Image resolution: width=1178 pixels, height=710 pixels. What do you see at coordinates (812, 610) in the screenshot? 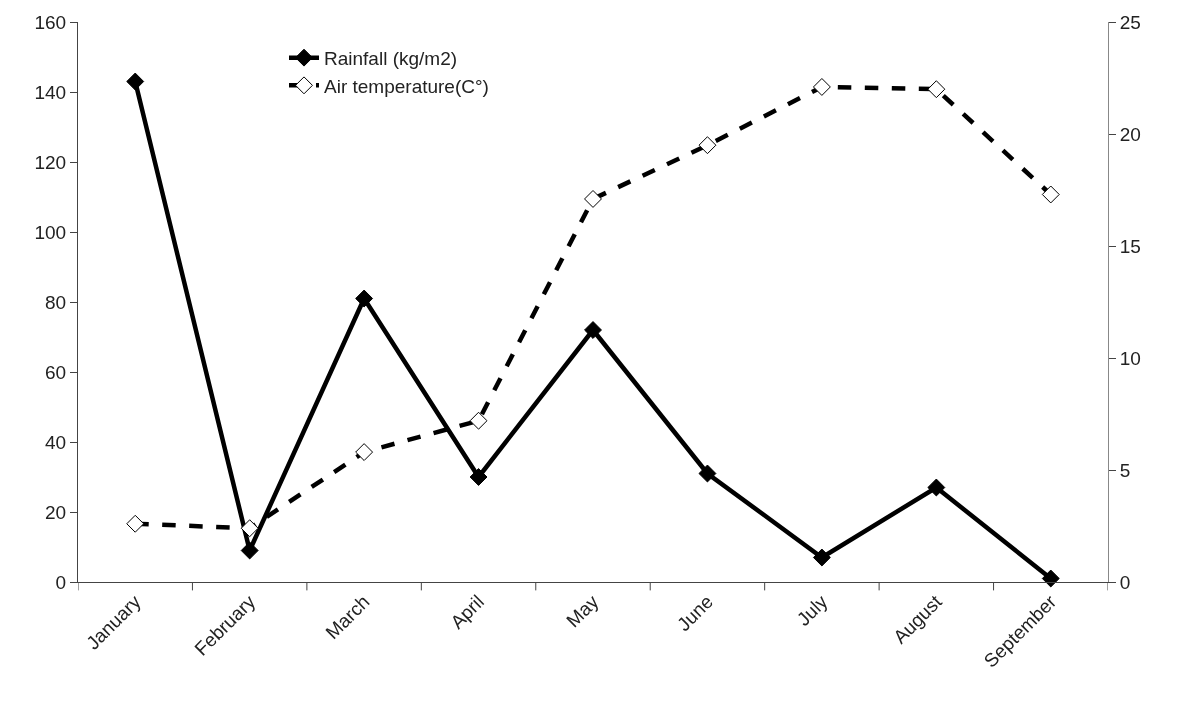
I see `x-tick-label: July` at bounding box center [812, 610].